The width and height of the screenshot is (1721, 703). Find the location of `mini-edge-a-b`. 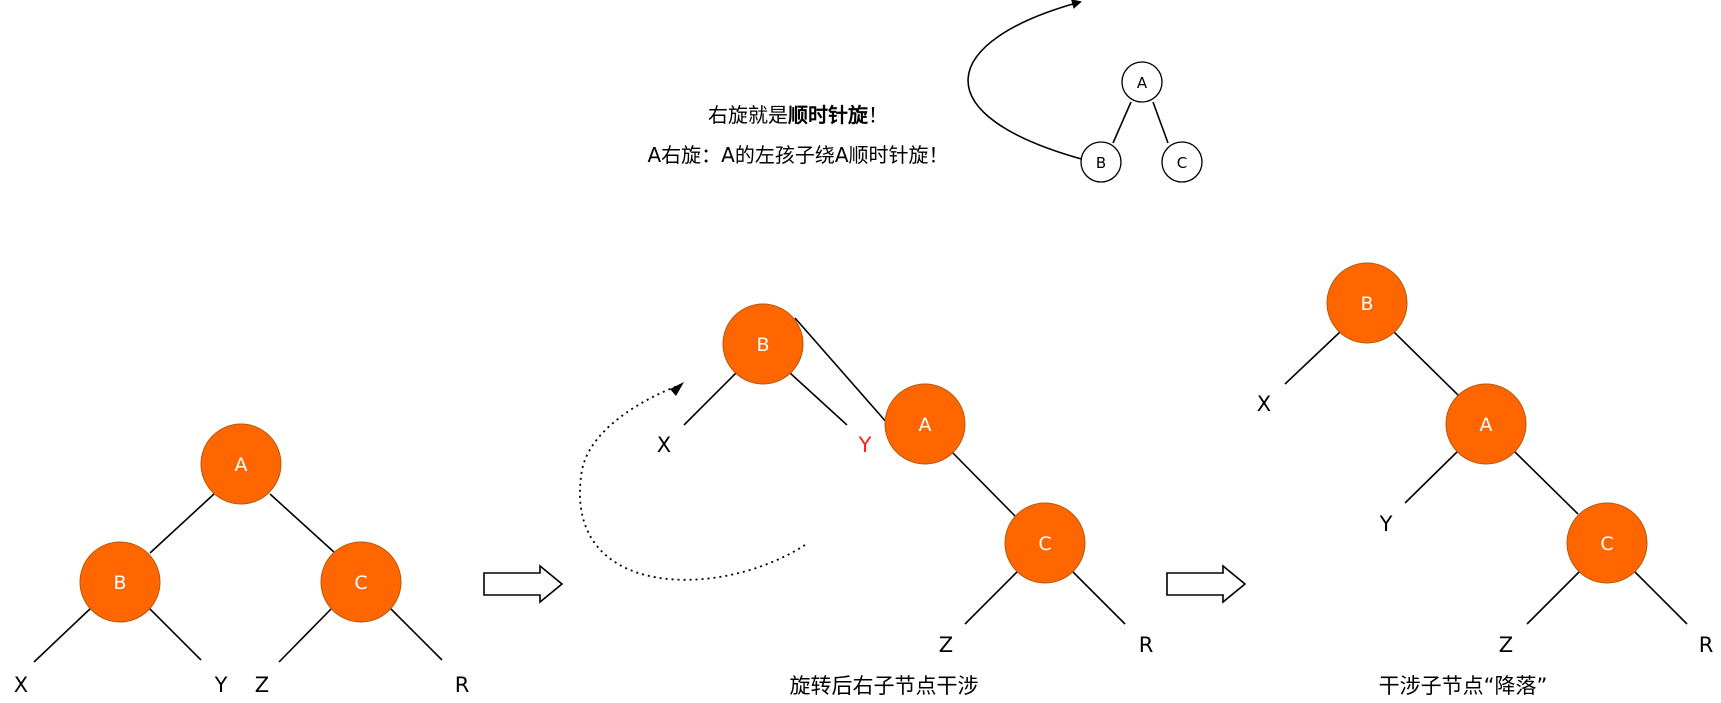

mini-edge-a-b is located at coordinates (1122, 122).